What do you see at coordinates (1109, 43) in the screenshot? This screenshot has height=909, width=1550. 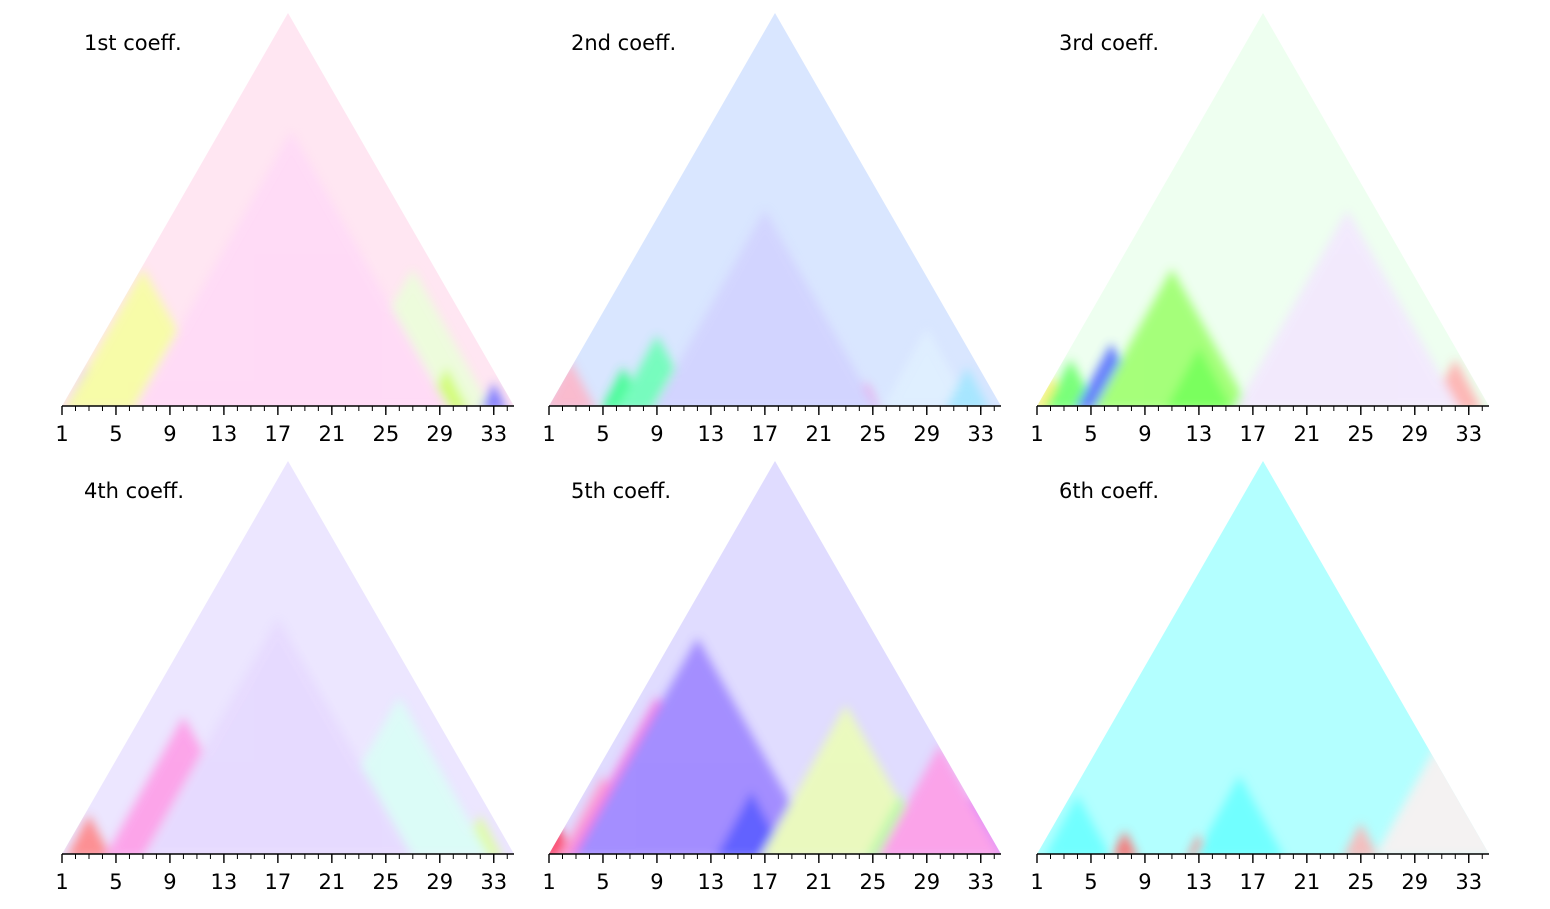 I see `panel-title: 3rd coeff.` at bounding box center [1109, 43].